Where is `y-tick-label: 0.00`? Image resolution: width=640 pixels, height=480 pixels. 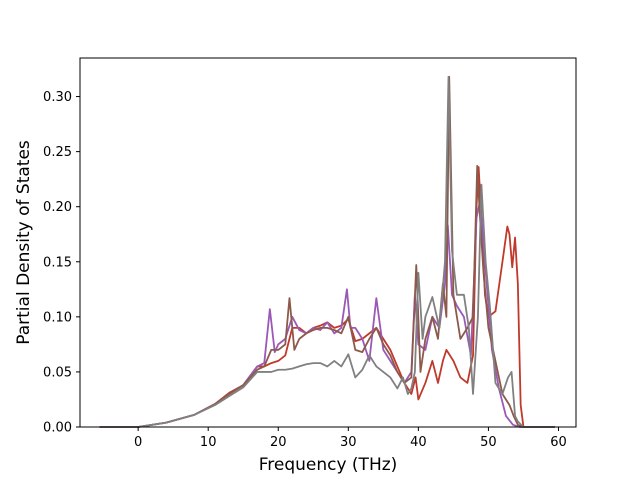
y-tick-label: 0.00 is located at coordinates (57, 428).